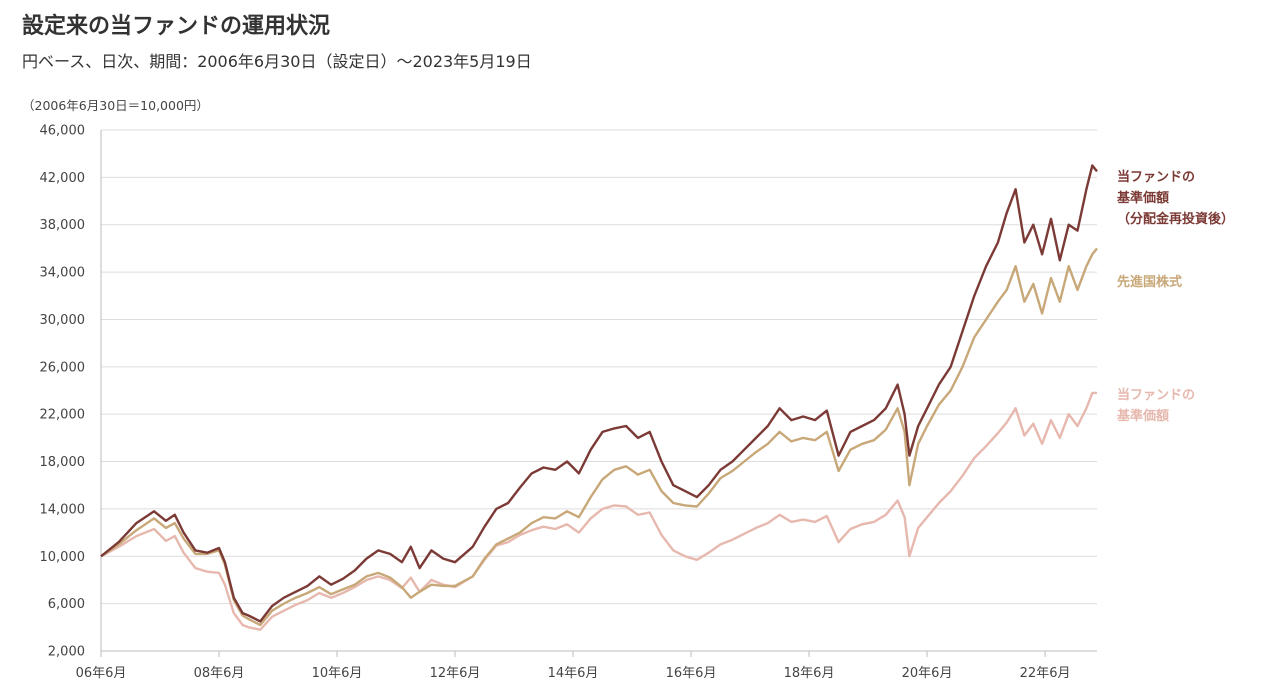 The image size is (1280, 693). Describe the element at coordinates (176, 26) in the screenshot. I see `chart-title: 設定来の当ファンドの運用状況` at that location.